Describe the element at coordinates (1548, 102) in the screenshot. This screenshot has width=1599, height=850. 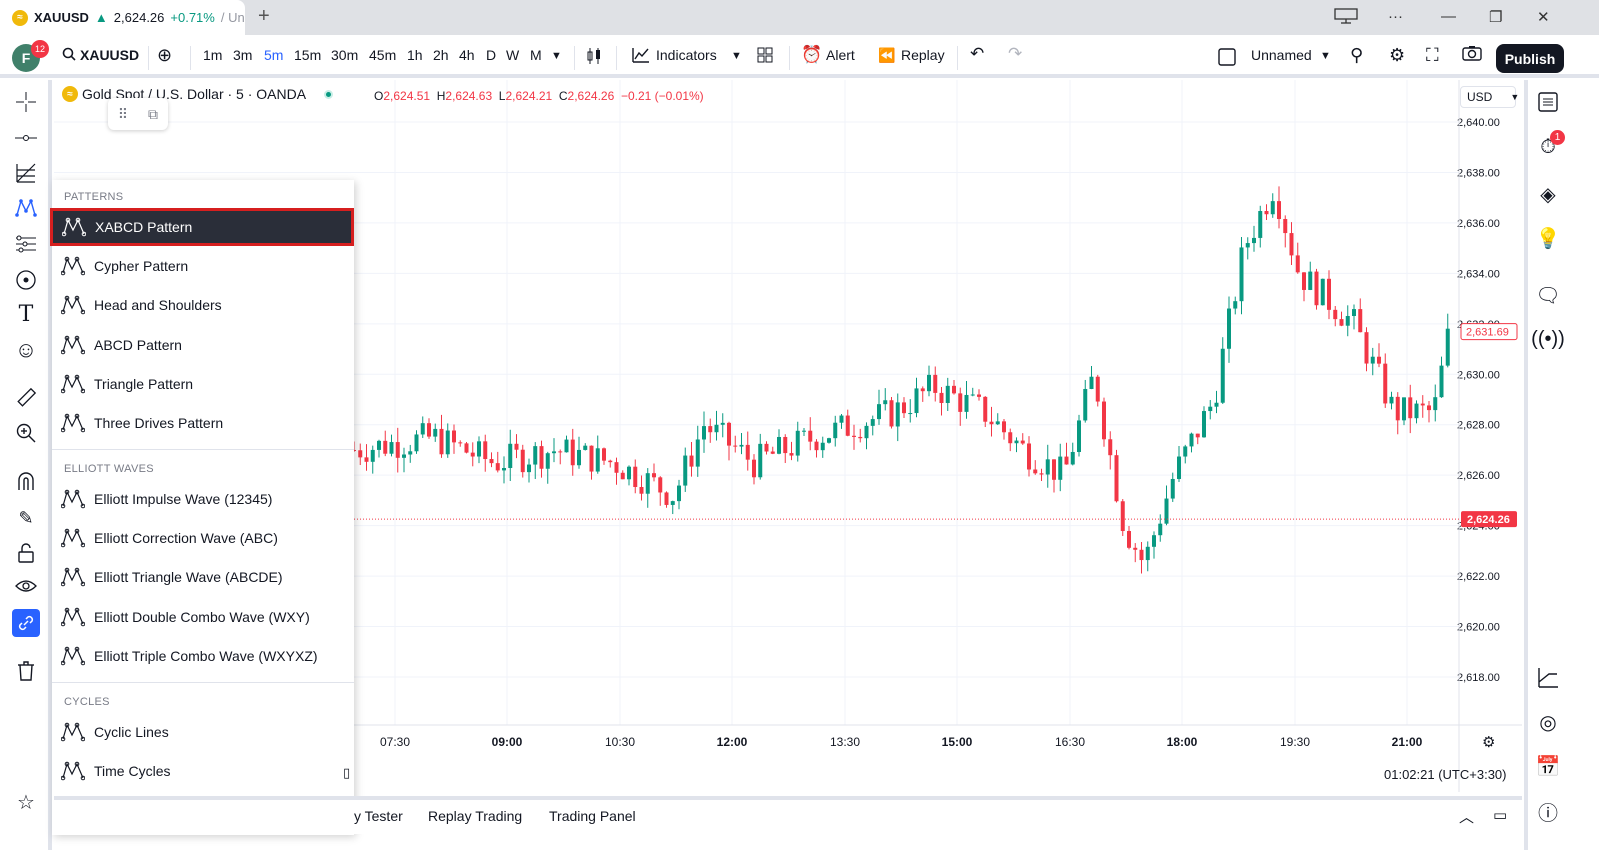
I see `watchlist-icon` at that location.